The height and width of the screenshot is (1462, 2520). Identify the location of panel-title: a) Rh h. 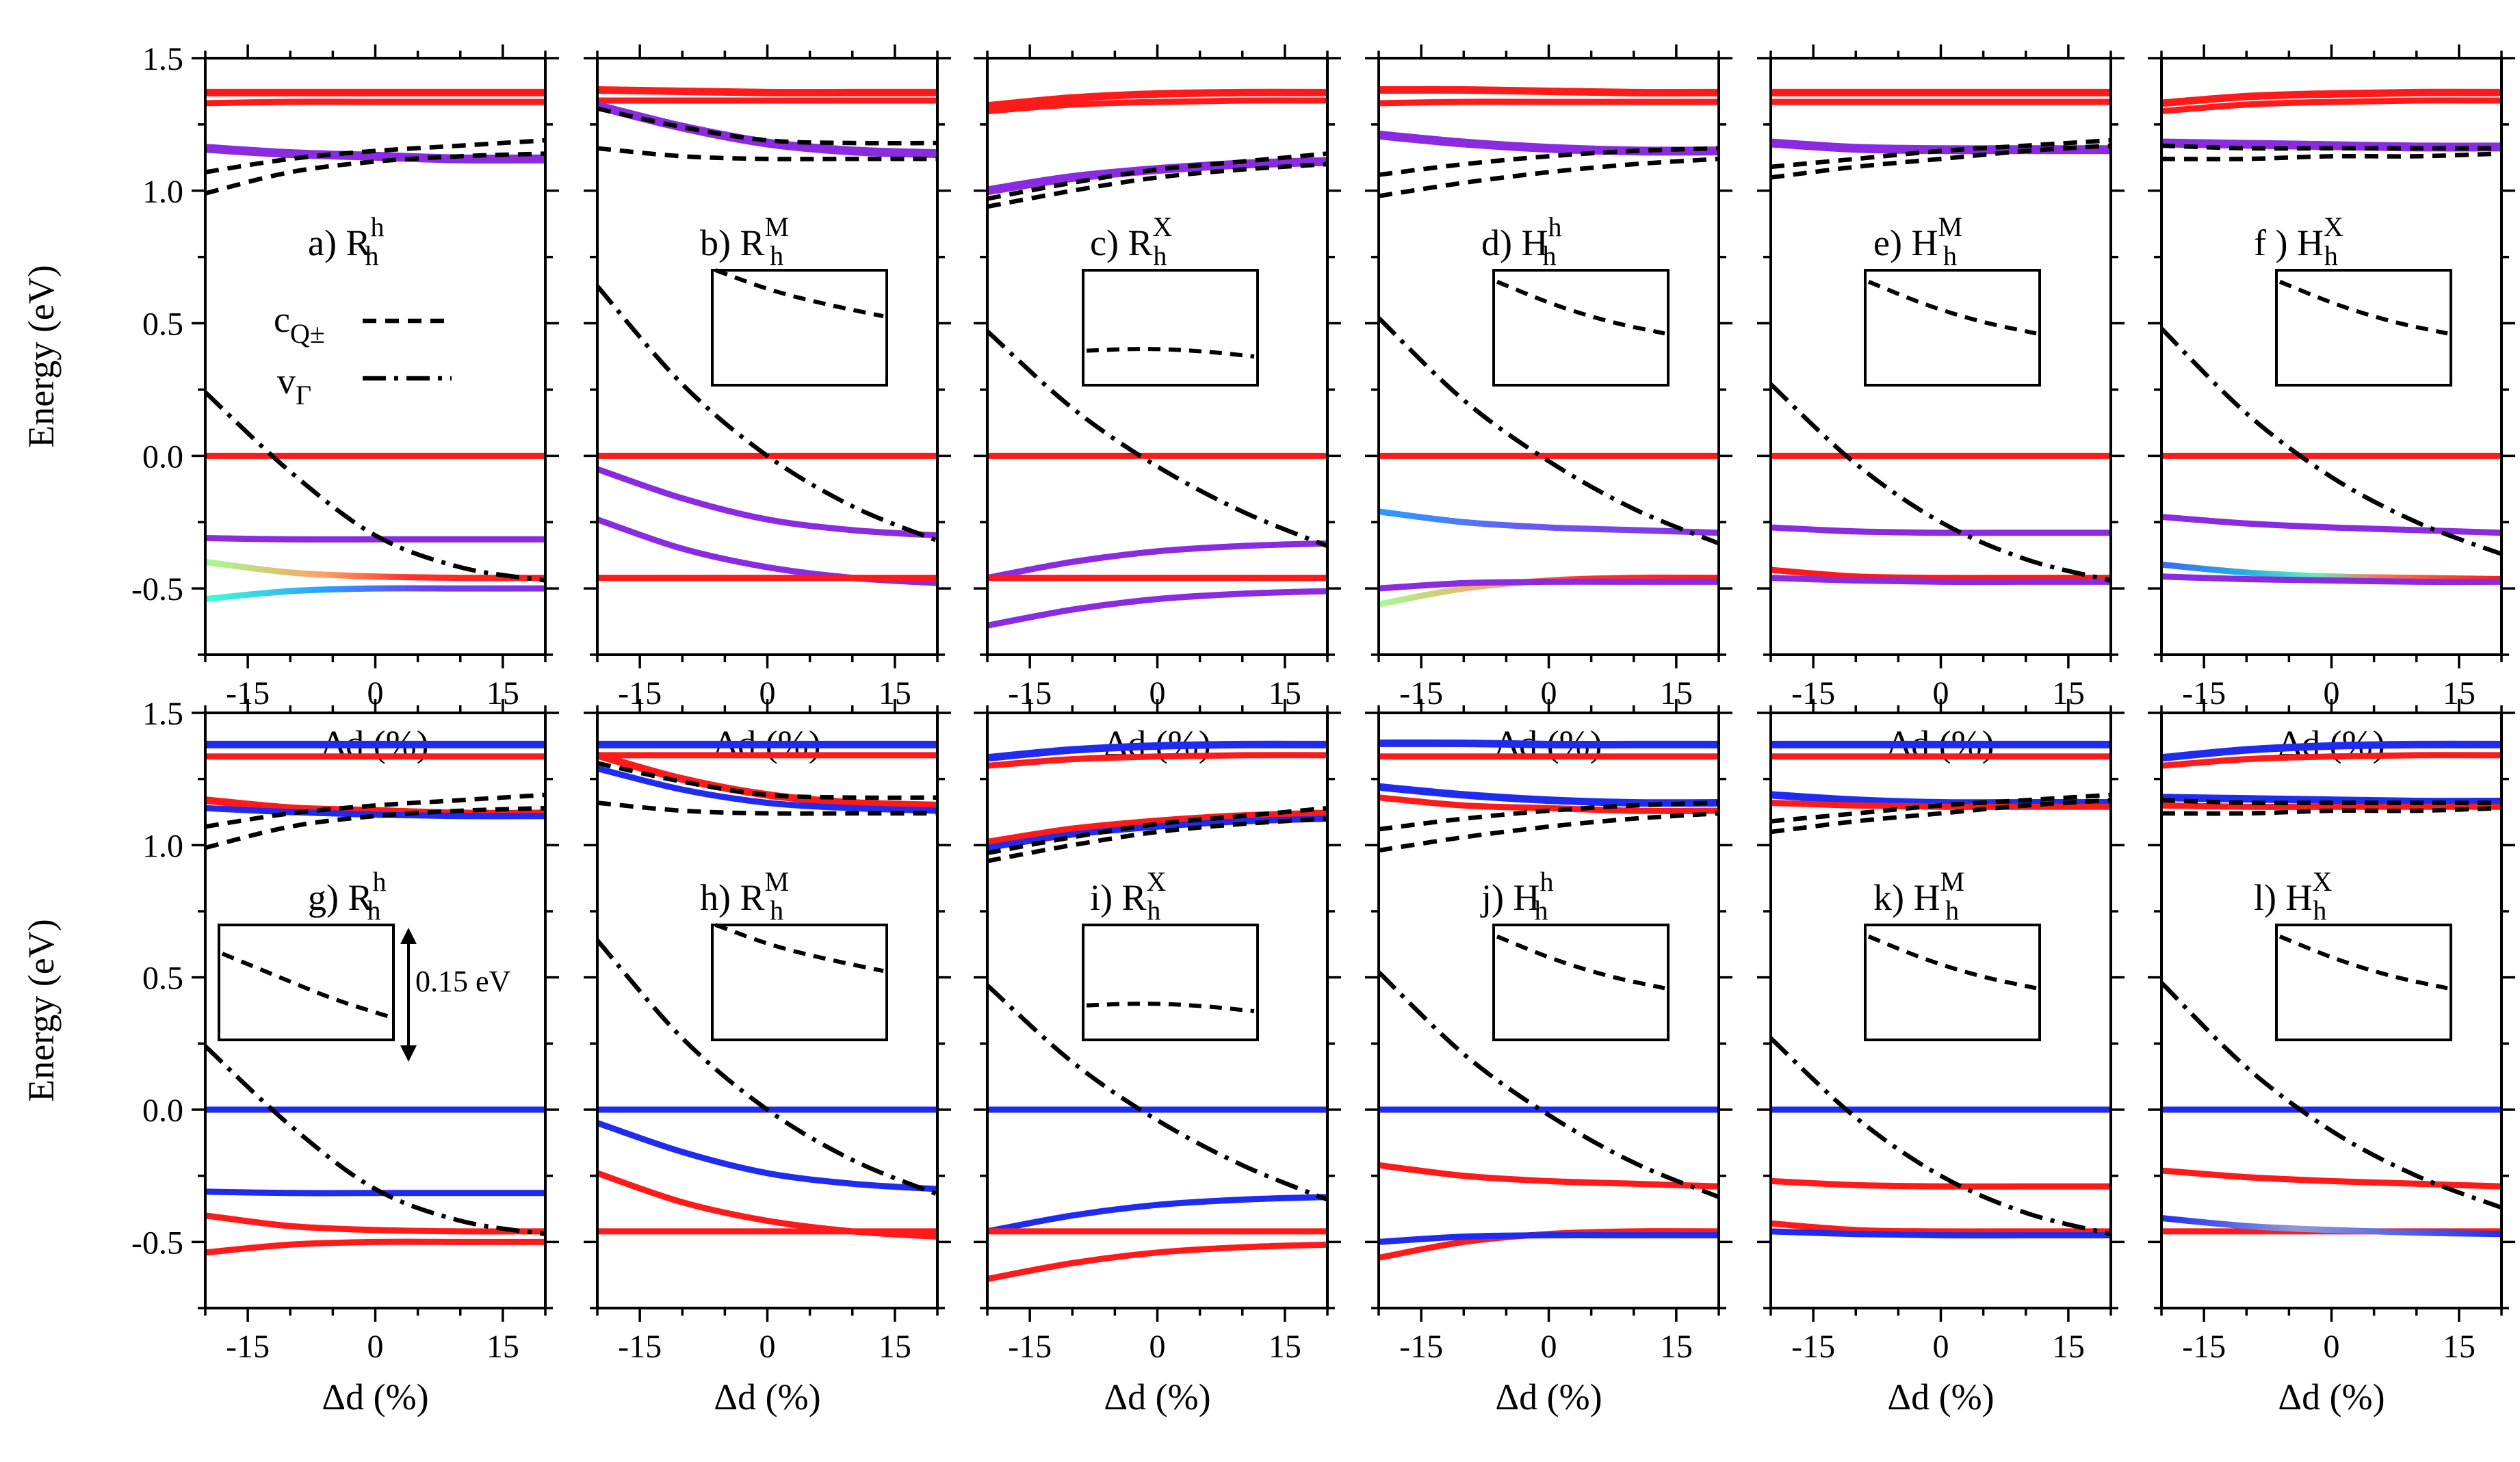
(346, 241).